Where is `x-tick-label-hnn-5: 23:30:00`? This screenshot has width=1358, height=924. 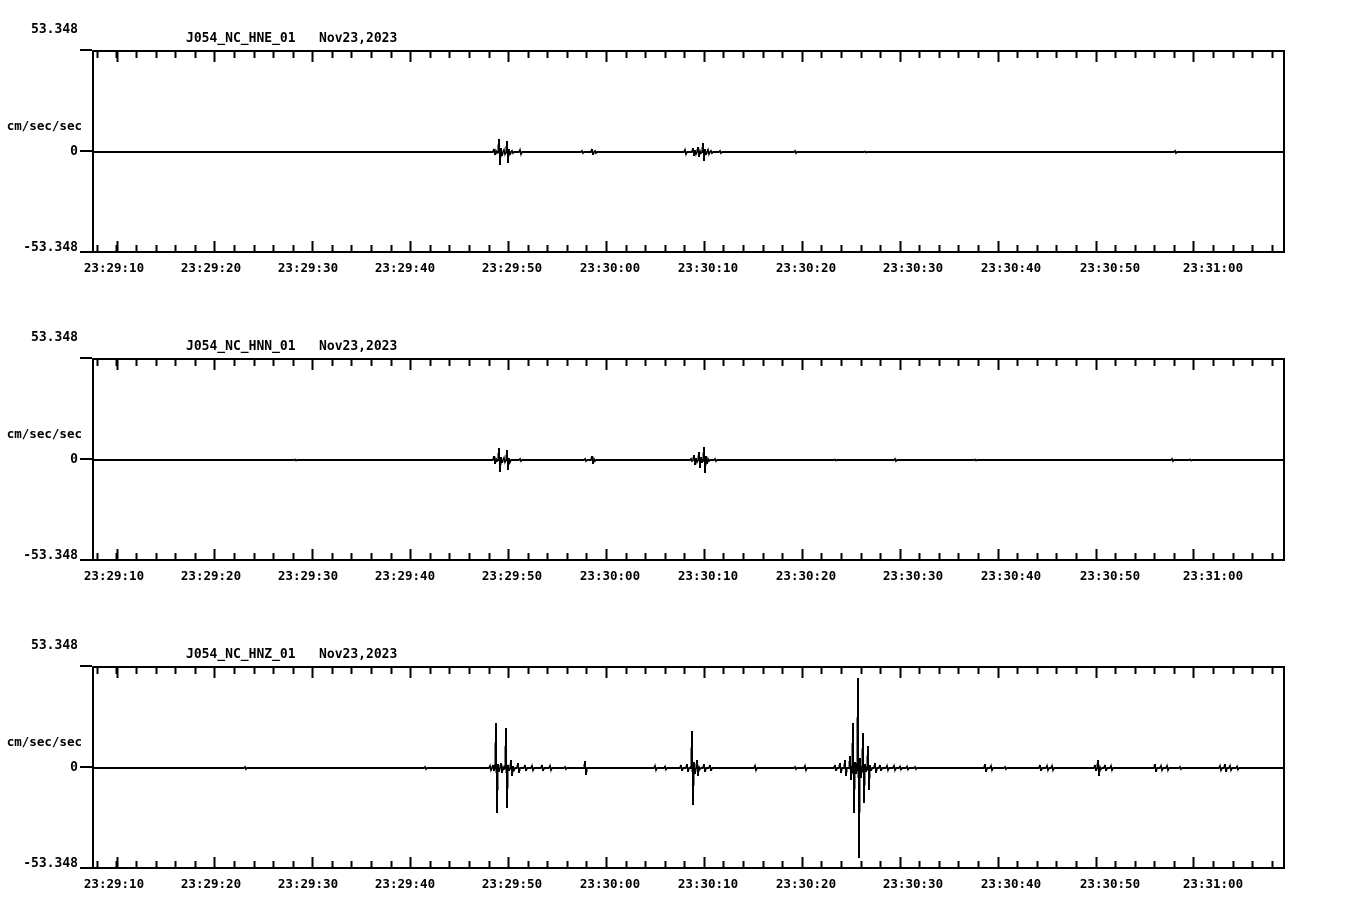
x-tick-label-hnn-5: 23:30:00 is located at coordinates (610, 575).